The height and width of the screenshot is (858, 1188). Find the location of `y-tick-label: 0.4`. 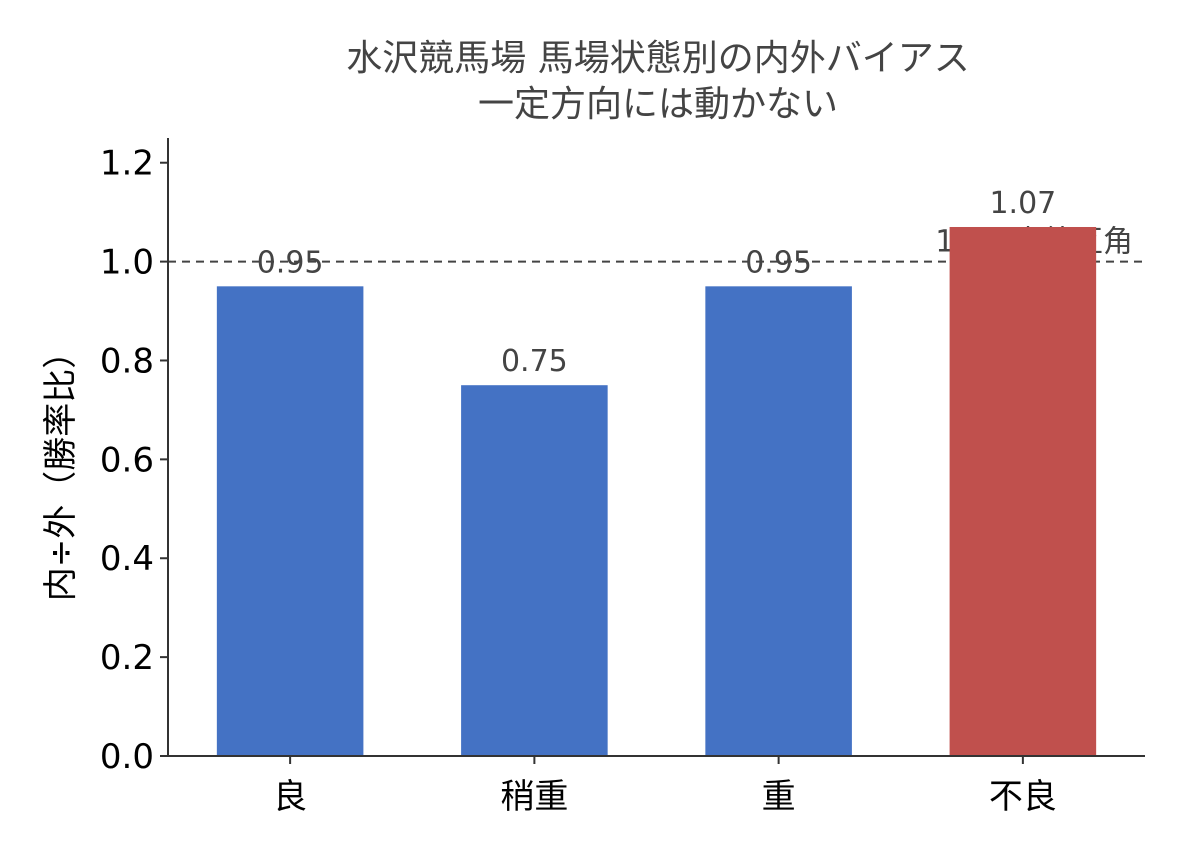

y-tick-label: 0.4 is located at coordinates (127, 559).